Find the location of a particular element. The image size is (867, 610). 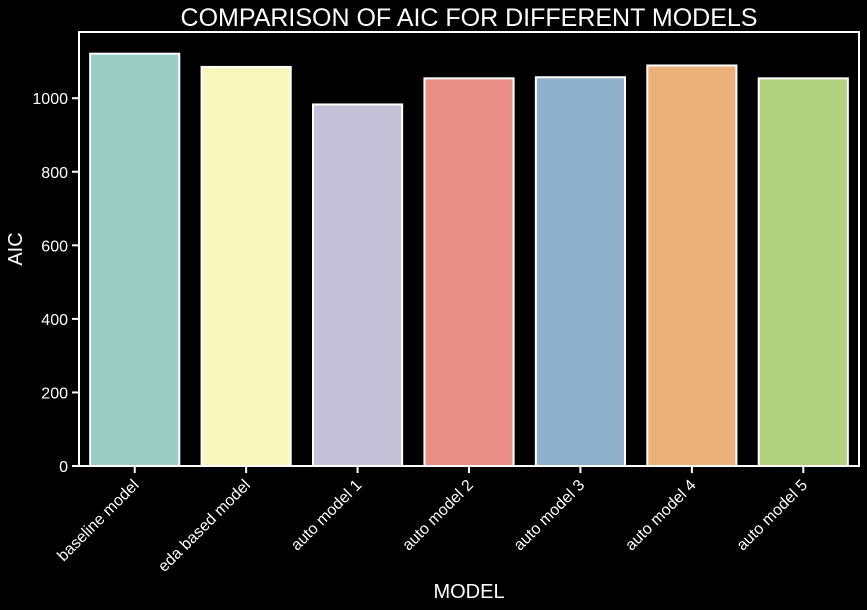

y-axis-label: AIC is located at coordinates (16, 248).